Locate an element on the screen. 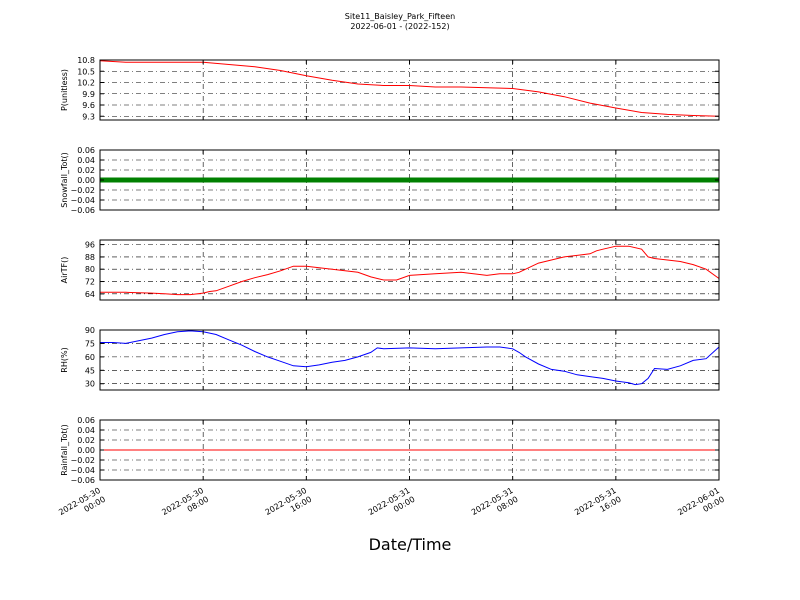  y-axis-label: AirTF() is located at coordinates (64, 270).